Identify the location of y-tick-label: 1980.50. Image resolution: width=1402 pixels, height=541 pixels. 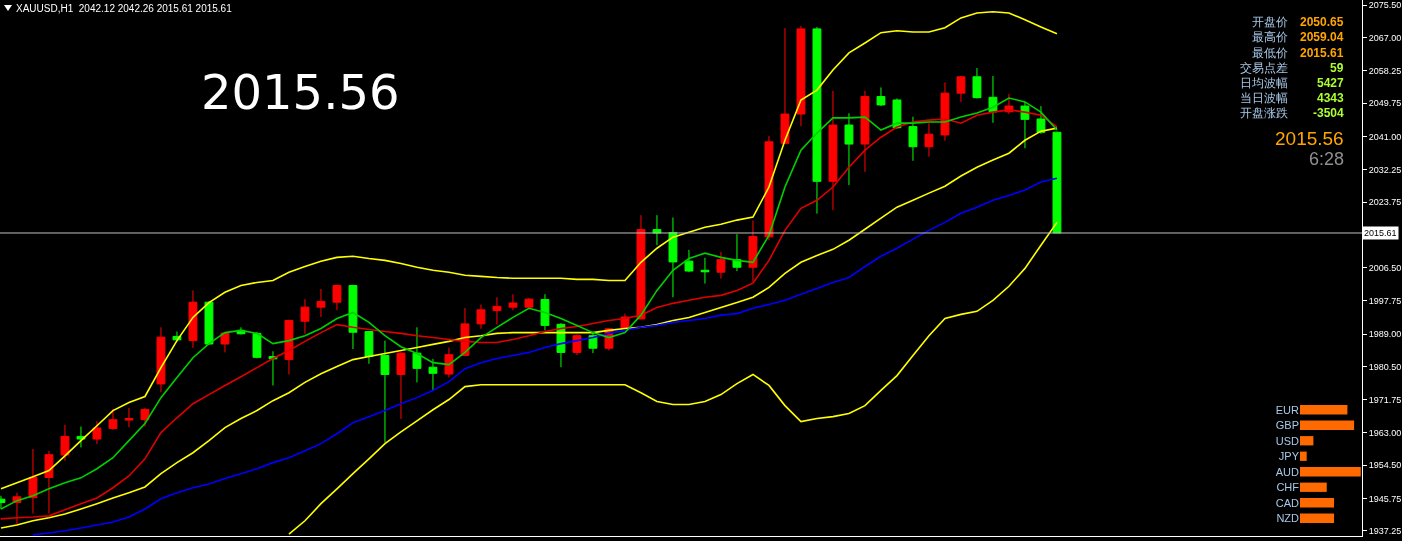
(1385, 366).